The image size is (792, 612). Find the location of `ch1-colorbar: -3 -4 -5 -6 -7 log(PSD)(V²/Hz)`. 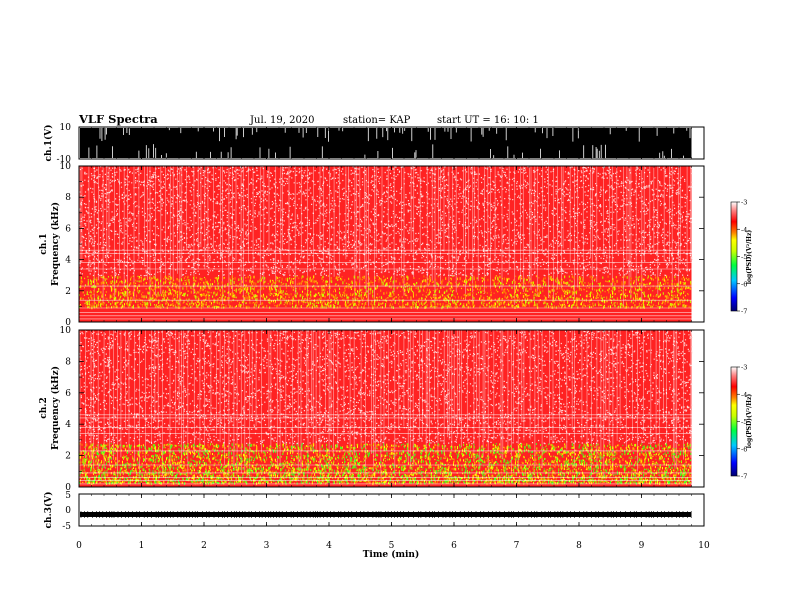

ch1-colorbar: -3 -4 -5 -6 -7 log(PSD)(V²/Hz) is located at coordinates (741, 257).